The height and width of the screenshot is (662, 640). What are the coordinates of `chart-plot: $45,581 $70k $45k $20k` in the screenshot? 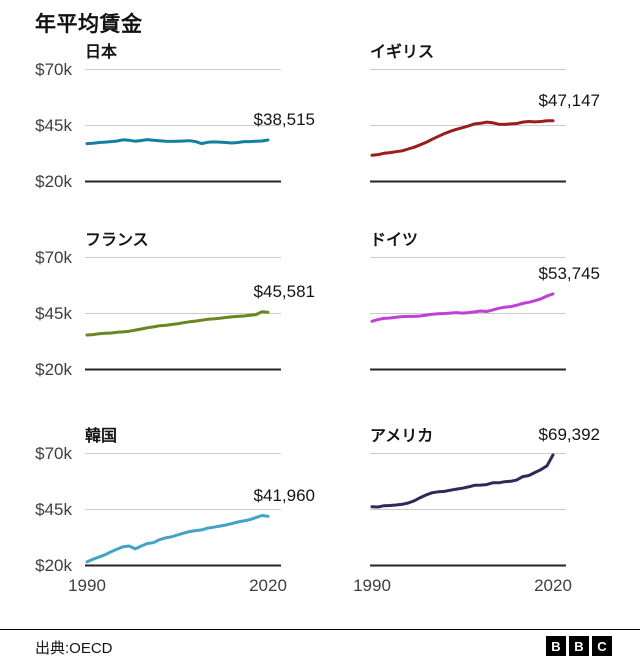 It's located at (175, 313).